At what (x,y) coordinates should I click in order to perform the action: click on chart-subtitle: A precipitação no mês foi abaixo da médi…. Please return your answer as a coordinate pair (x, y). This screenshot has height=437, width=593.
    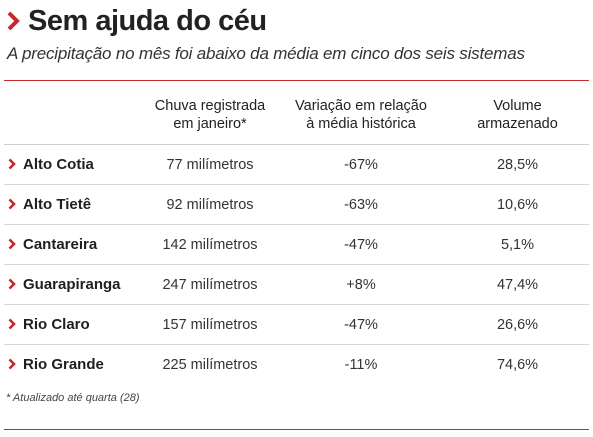
    Looking at the image, I should click on (266, 53).